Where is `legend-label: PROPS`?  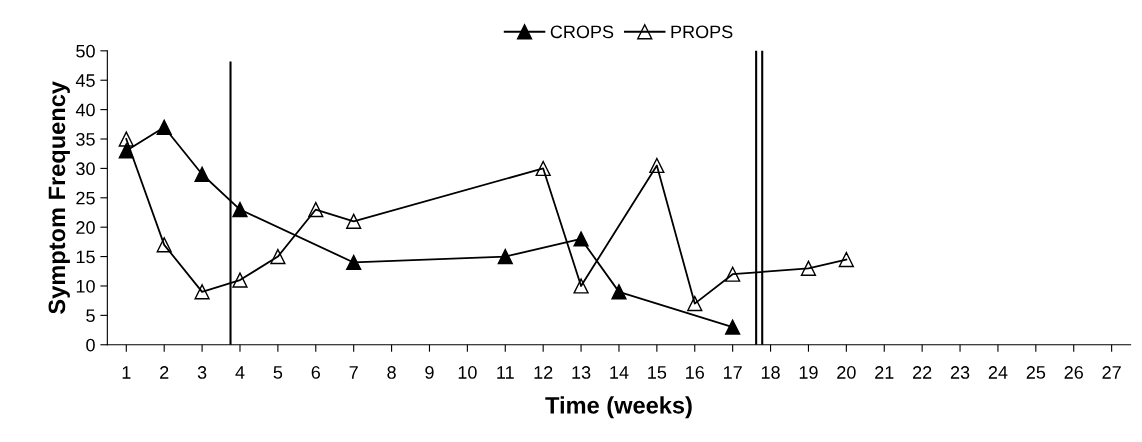
legend-label: PROPS is located at coordinates (702, 32).